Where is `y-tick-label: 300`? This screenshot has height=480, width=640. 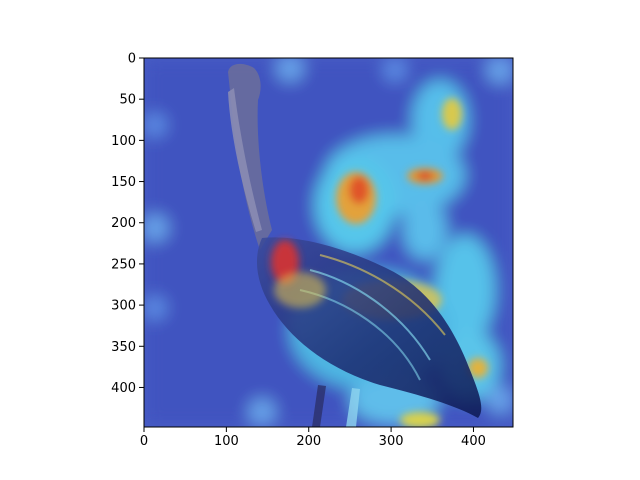 y-tick-label: 300 is located at coordinates (123, 306).